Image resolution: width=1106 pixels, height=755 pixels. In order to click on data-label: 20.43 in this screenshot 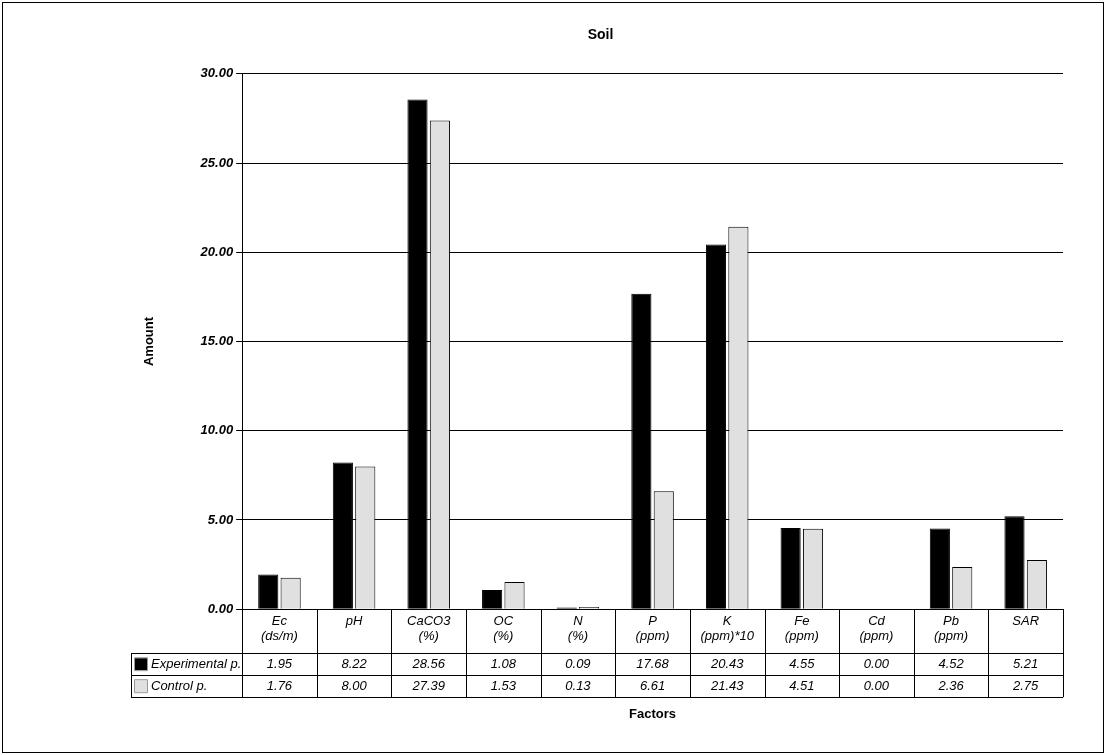, I will do `click(727, 663)`.